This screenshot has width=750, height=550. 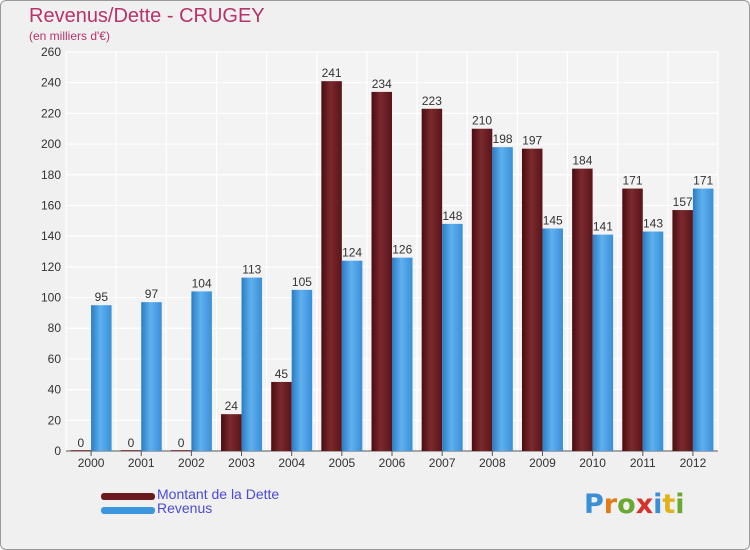 What do you see at coordinates (51, 144) in the screenshot?
I see `y-tick-label: 200` at bounding box center [51, 144].